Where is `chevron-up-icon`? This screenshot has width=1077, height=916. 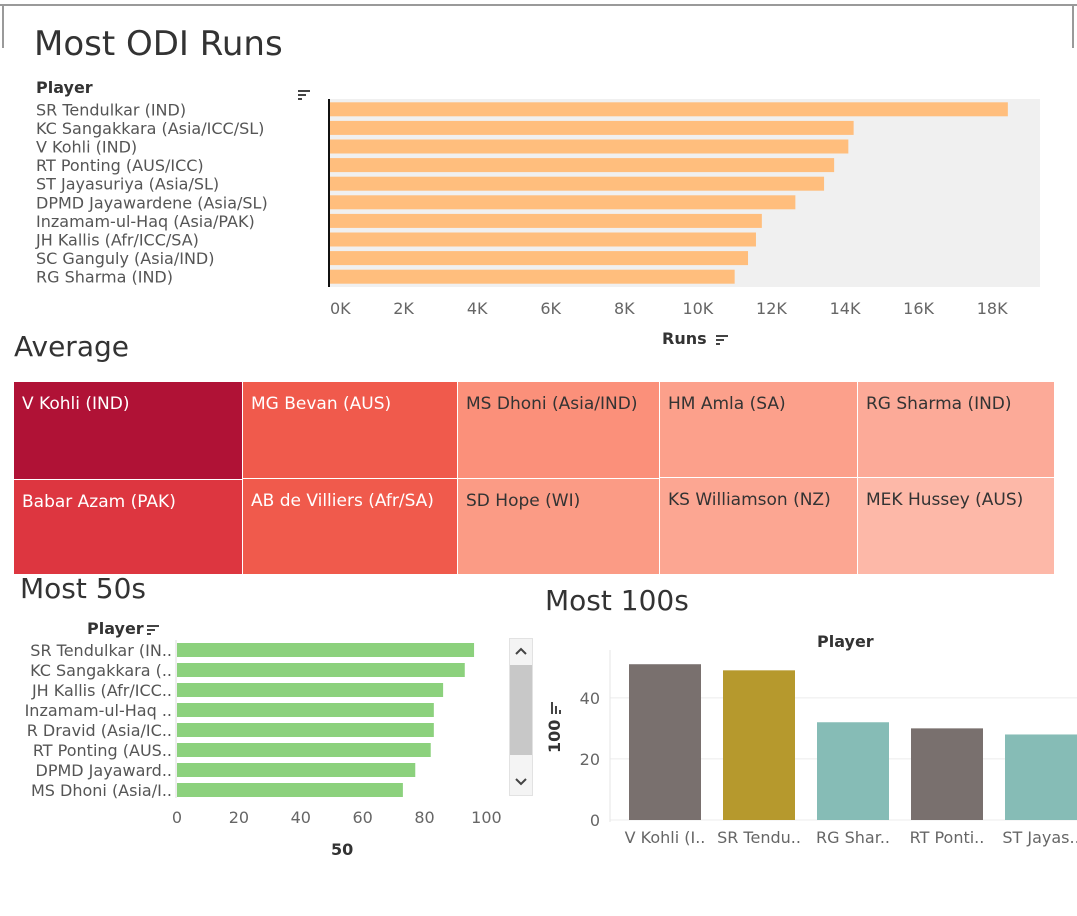
chevron-up-icon is located at coordinates (521, 651).